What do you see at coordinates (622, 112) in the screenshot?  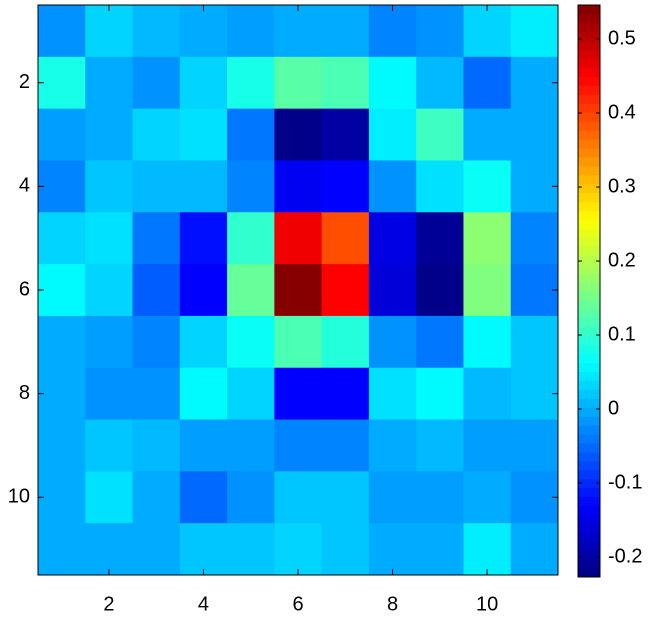 I see `colorbar-tick-label: 0.4` at bounding box center [622, 112].